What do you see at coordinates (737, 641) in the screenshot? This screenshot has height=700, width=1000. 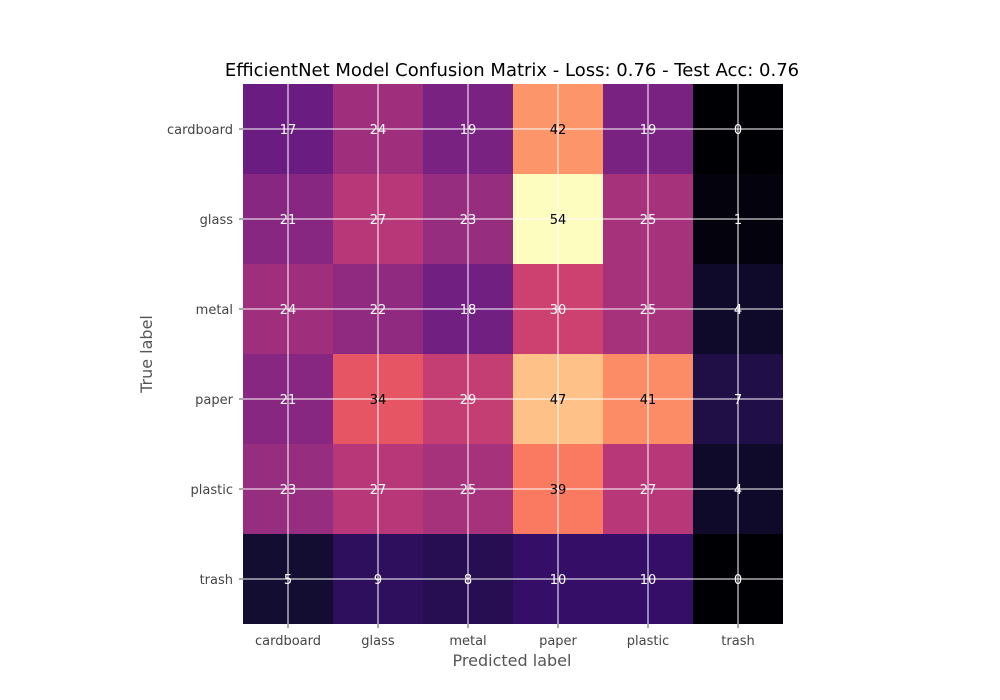 I see `x-tick-label-trash: trash` at bounding box center [737, 641].